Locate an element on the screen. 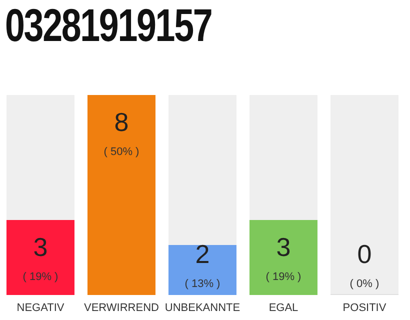 Image resolution: width=410 pixels, height=320 pixels. x-tick-label: NEGATIV is located at coordinates (40, 308).